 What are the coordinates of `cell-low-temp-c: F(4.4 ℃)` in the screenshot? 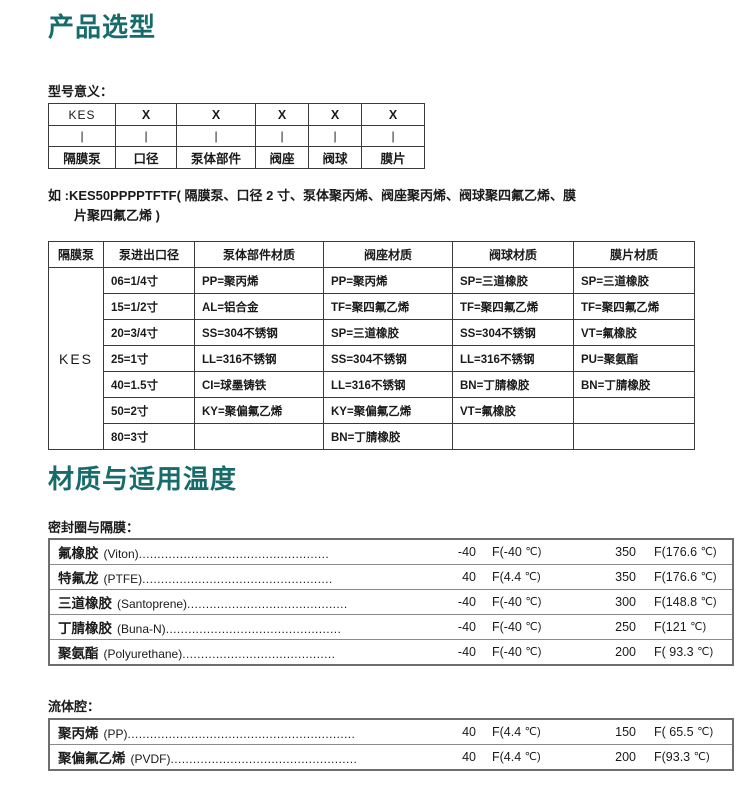 It's located at (530, 757).